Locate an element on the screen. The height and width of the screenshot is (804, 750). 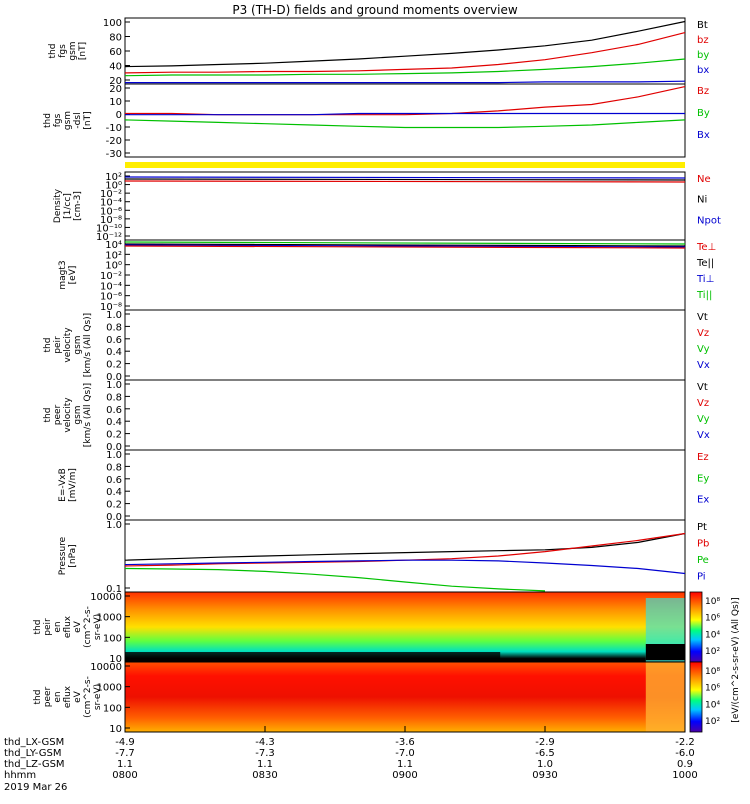
density-trace is located at coordinates (405, 179).